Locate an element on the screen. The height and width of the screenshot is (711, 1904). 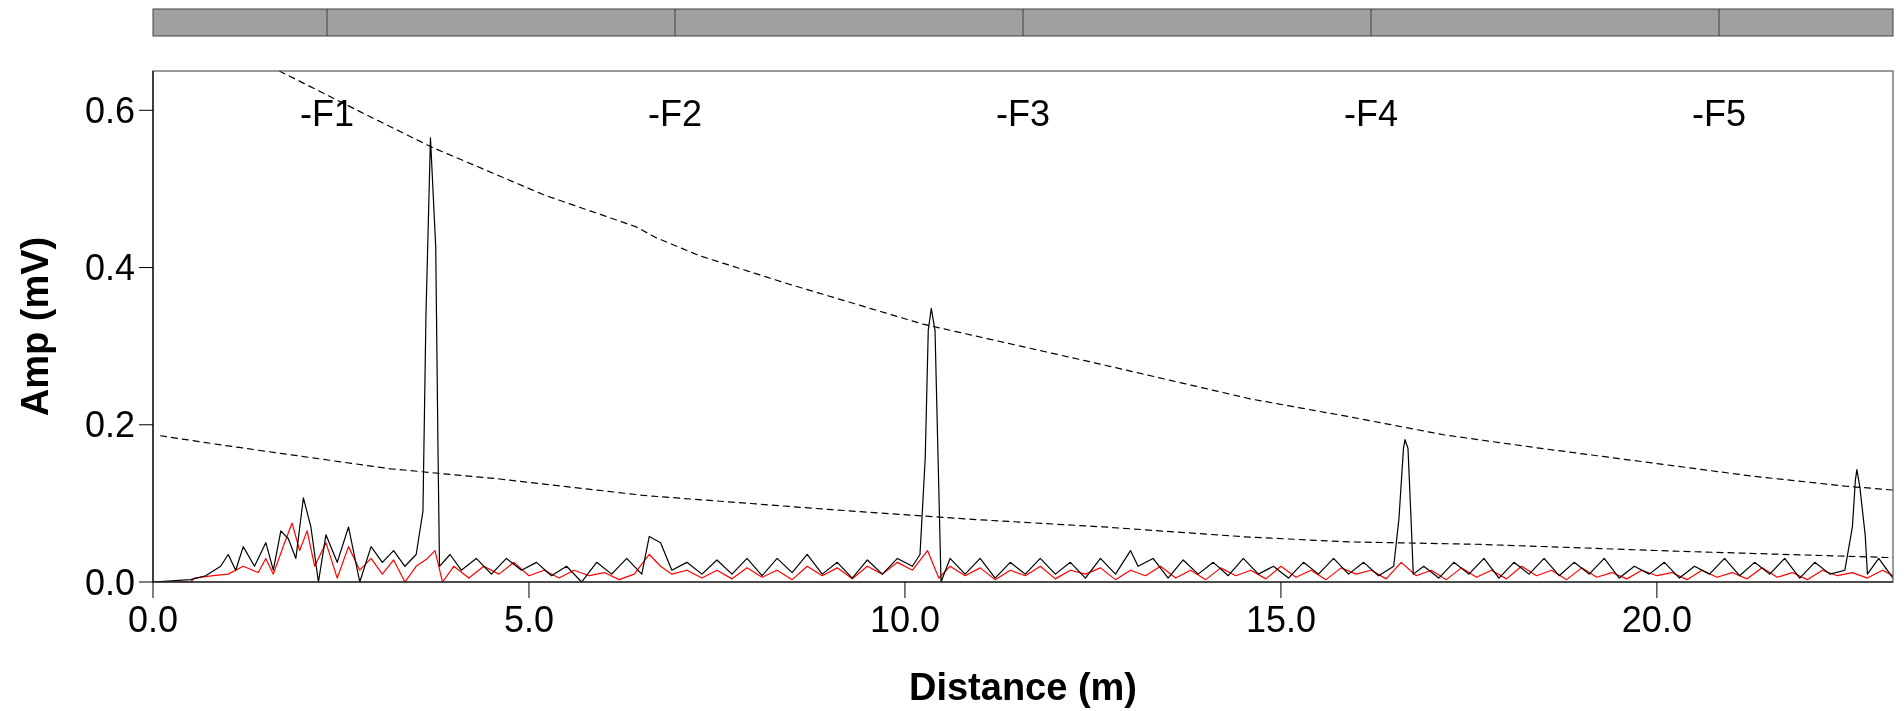
x-tick-label: 20.0 is located at coordinates (1656, 619).